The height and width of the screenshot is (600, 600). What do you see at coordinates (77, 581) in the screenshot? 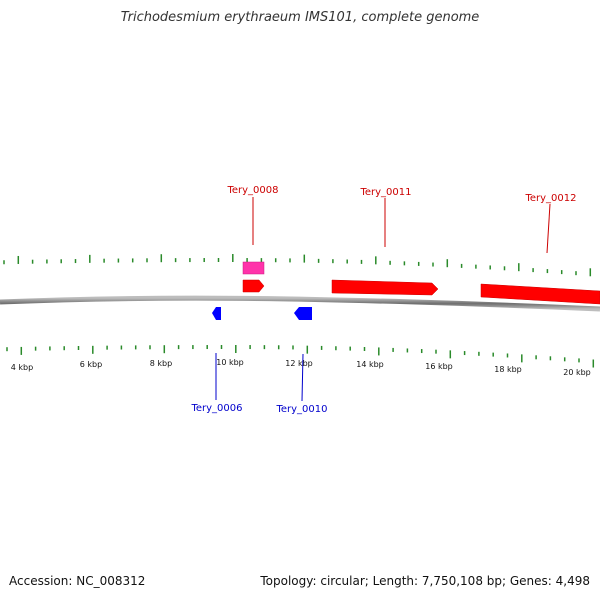
I see `accession-text: Accession: NC_008312` at bounding box center [77, 581].